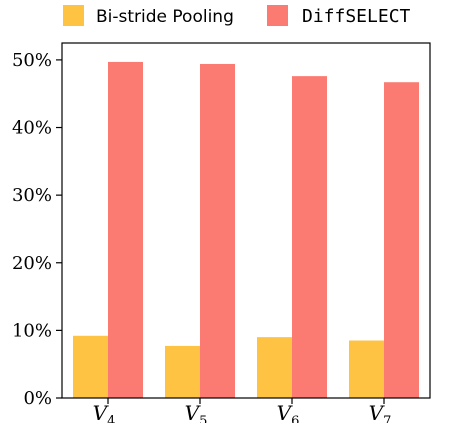 The image size is (449, 423). Describe the element at coordinates (196, 412) in the screenshot. I see `x-tick-label: V5` at that location.